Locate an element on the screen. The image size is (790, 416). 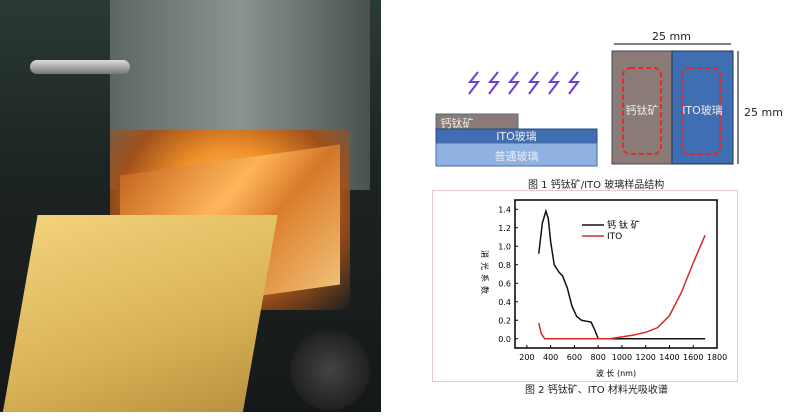
figure2-caption: 图 2 钙钛矿、ITO 材料光吸收谱 is located at coordinates (596, 390).